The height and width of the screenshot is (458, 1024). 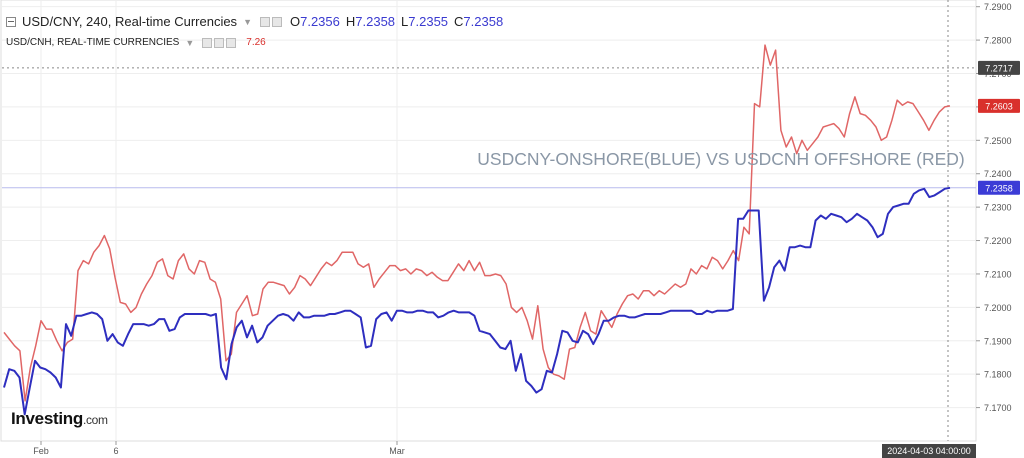 I want to click on y-tick-label: 7.2200, so click(x=998, y=241).